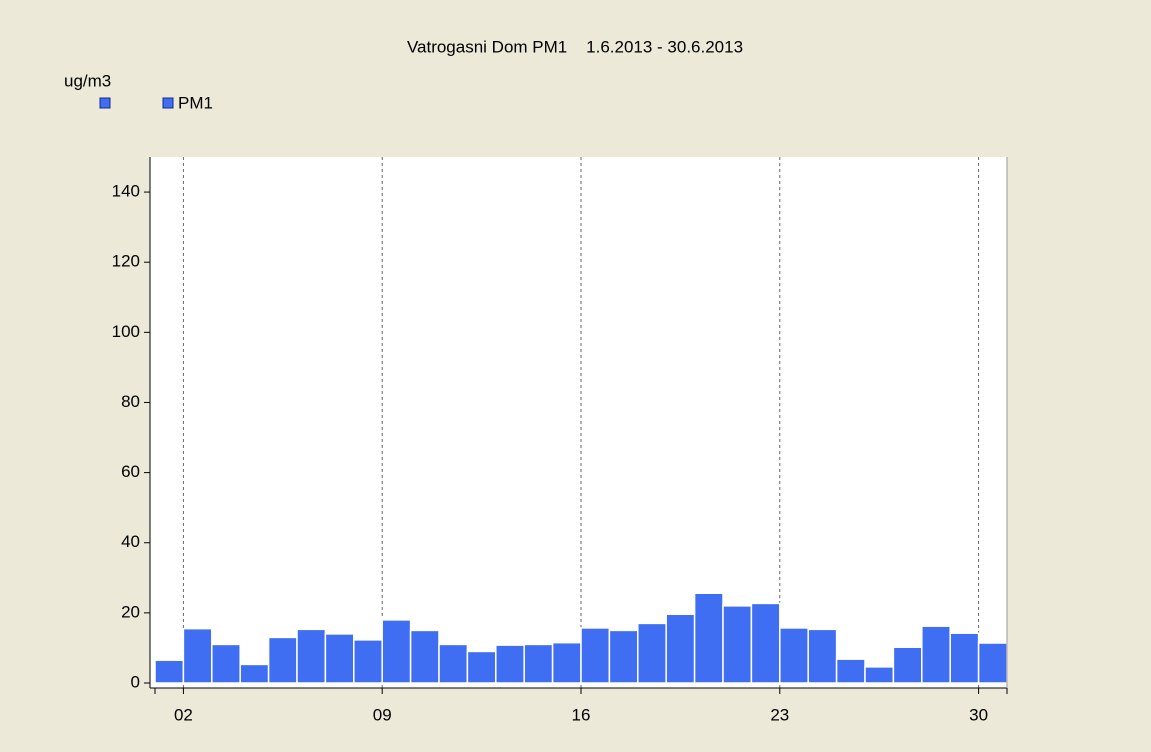 The image size is (1151, 752). What do you see at coordinates (130, 611) in the screenshot?
I see `y-tick-label: 20` at bounding box center [130, 611].